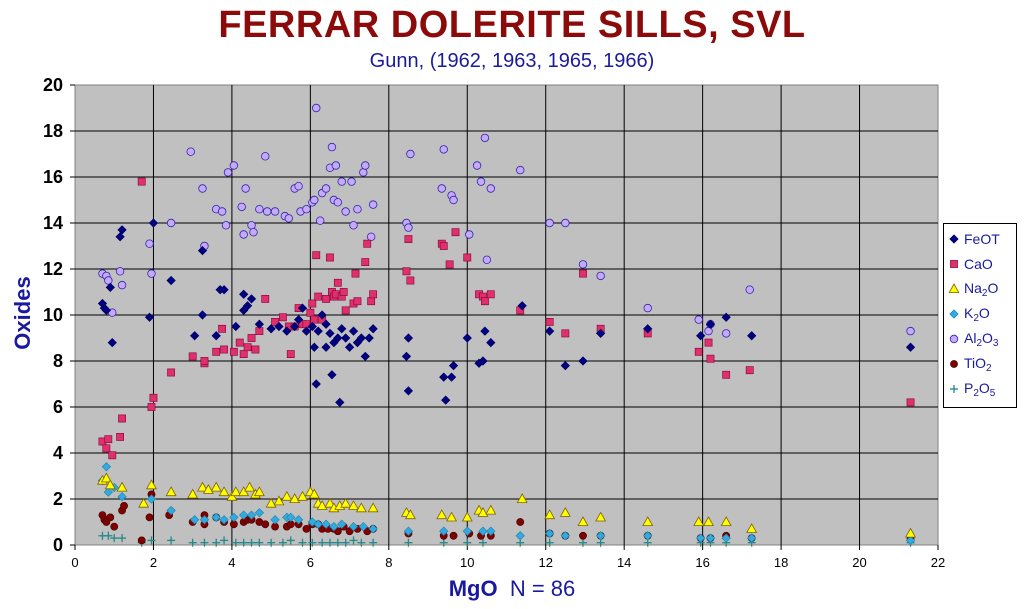 Image resolution: width=1024 pixels, height=609 pixels. I want to click on x-tick-label: 6, so click(310, 562).